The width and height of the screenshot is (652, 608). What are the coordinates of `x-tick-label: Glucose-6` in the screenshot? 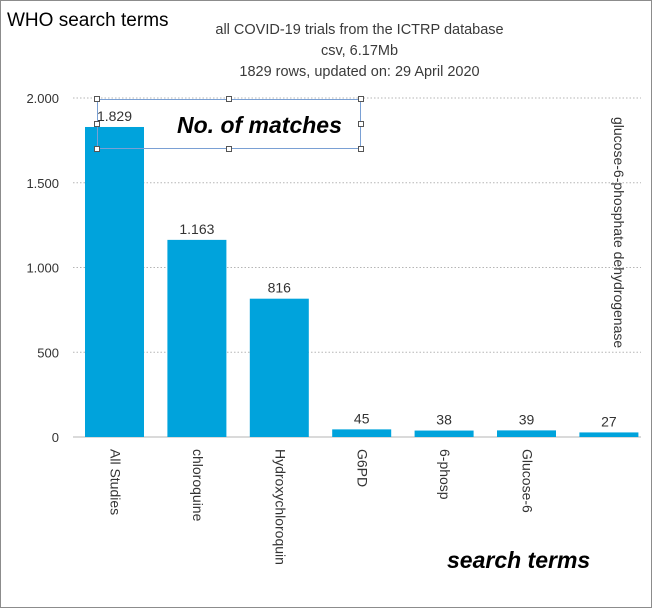 It's located at (528, 481).